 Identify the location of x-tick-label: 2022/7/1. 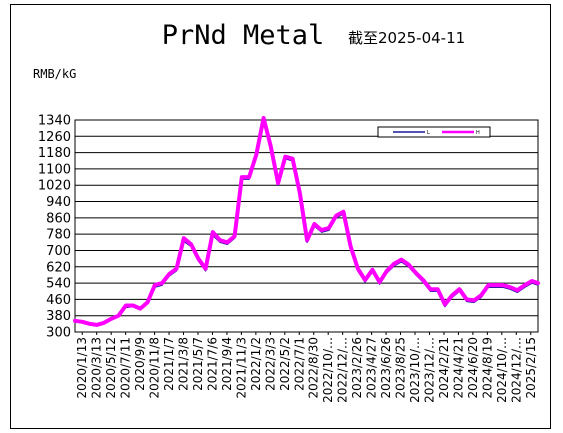
(299, 364).